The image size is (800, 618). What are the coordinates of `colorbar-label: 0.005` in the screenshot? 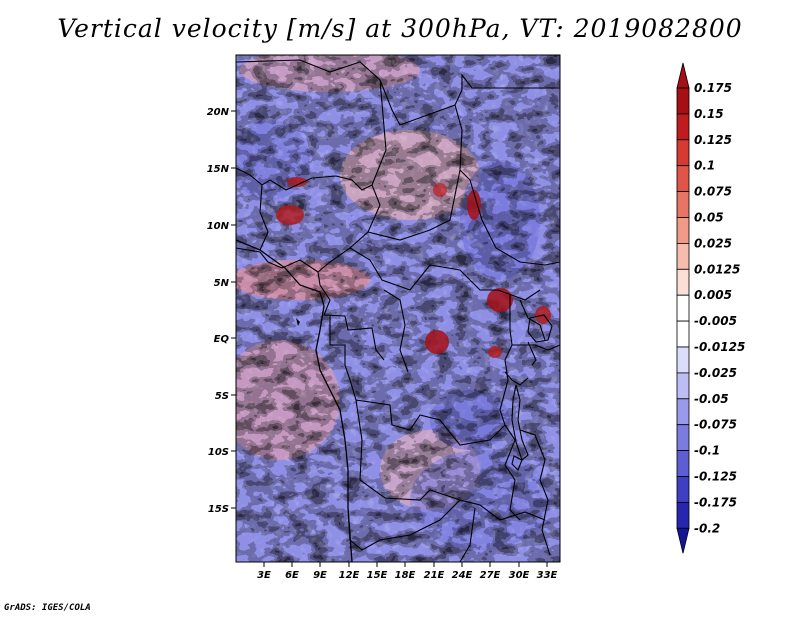 It's located at (713, 295).